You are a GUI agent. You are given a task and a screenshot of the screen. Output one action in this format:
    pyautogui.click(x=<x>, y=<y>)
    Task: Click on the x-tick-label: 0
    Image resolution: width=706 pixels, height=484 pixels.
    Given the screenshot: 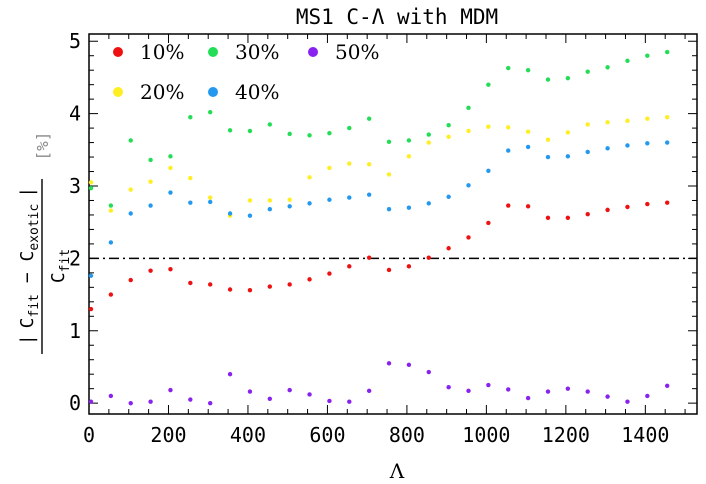 What is the action you would take?
    pyautogui.click(x=89, y=435)
    